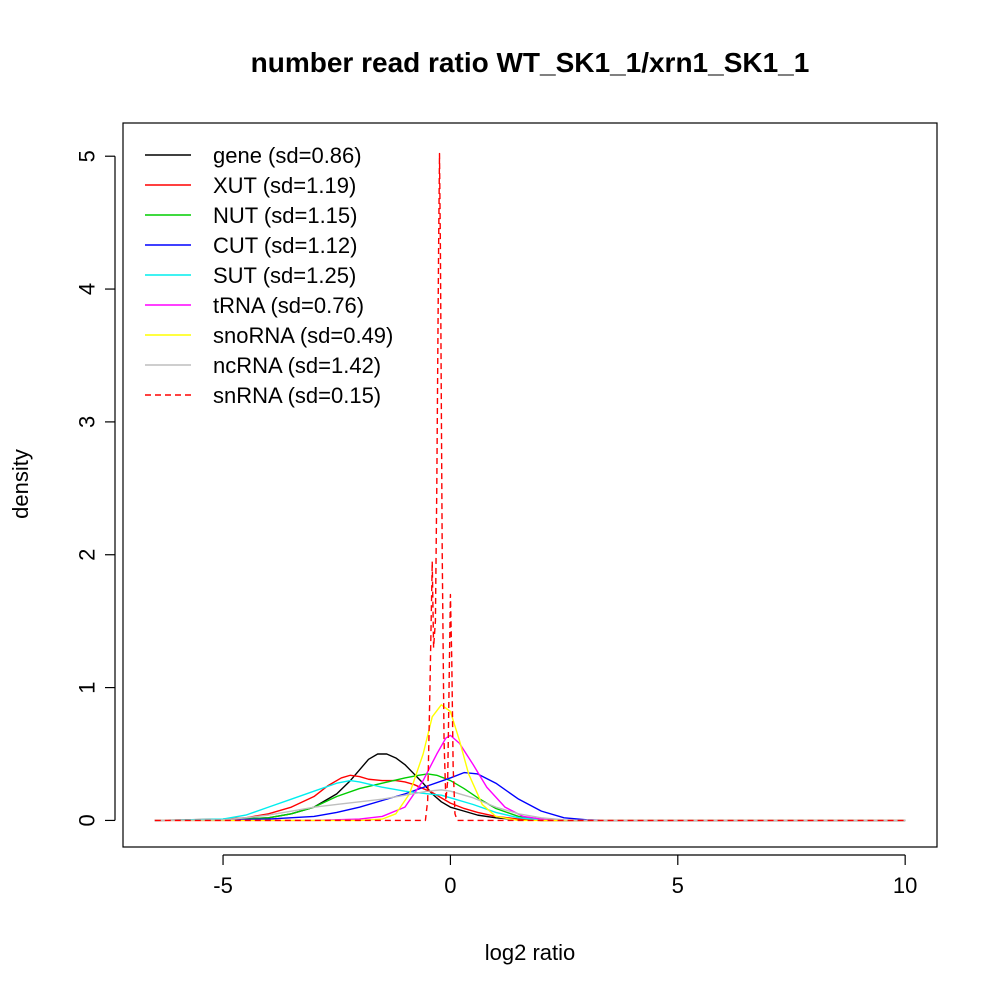  Describe the element at coordinates (87, 555) in the screenshot. I see `y-tick-label: 2` at that location.